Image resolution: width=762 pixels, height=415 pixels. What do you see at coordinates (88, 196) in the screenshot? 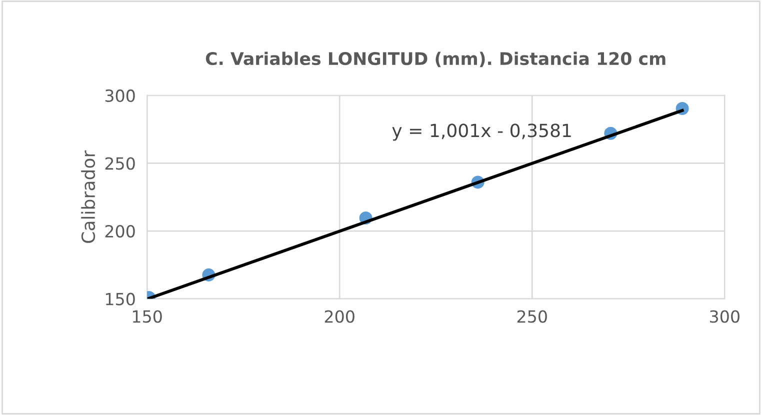
I see `y-axis-title: Calibrador` at bounding box center [88, 196].